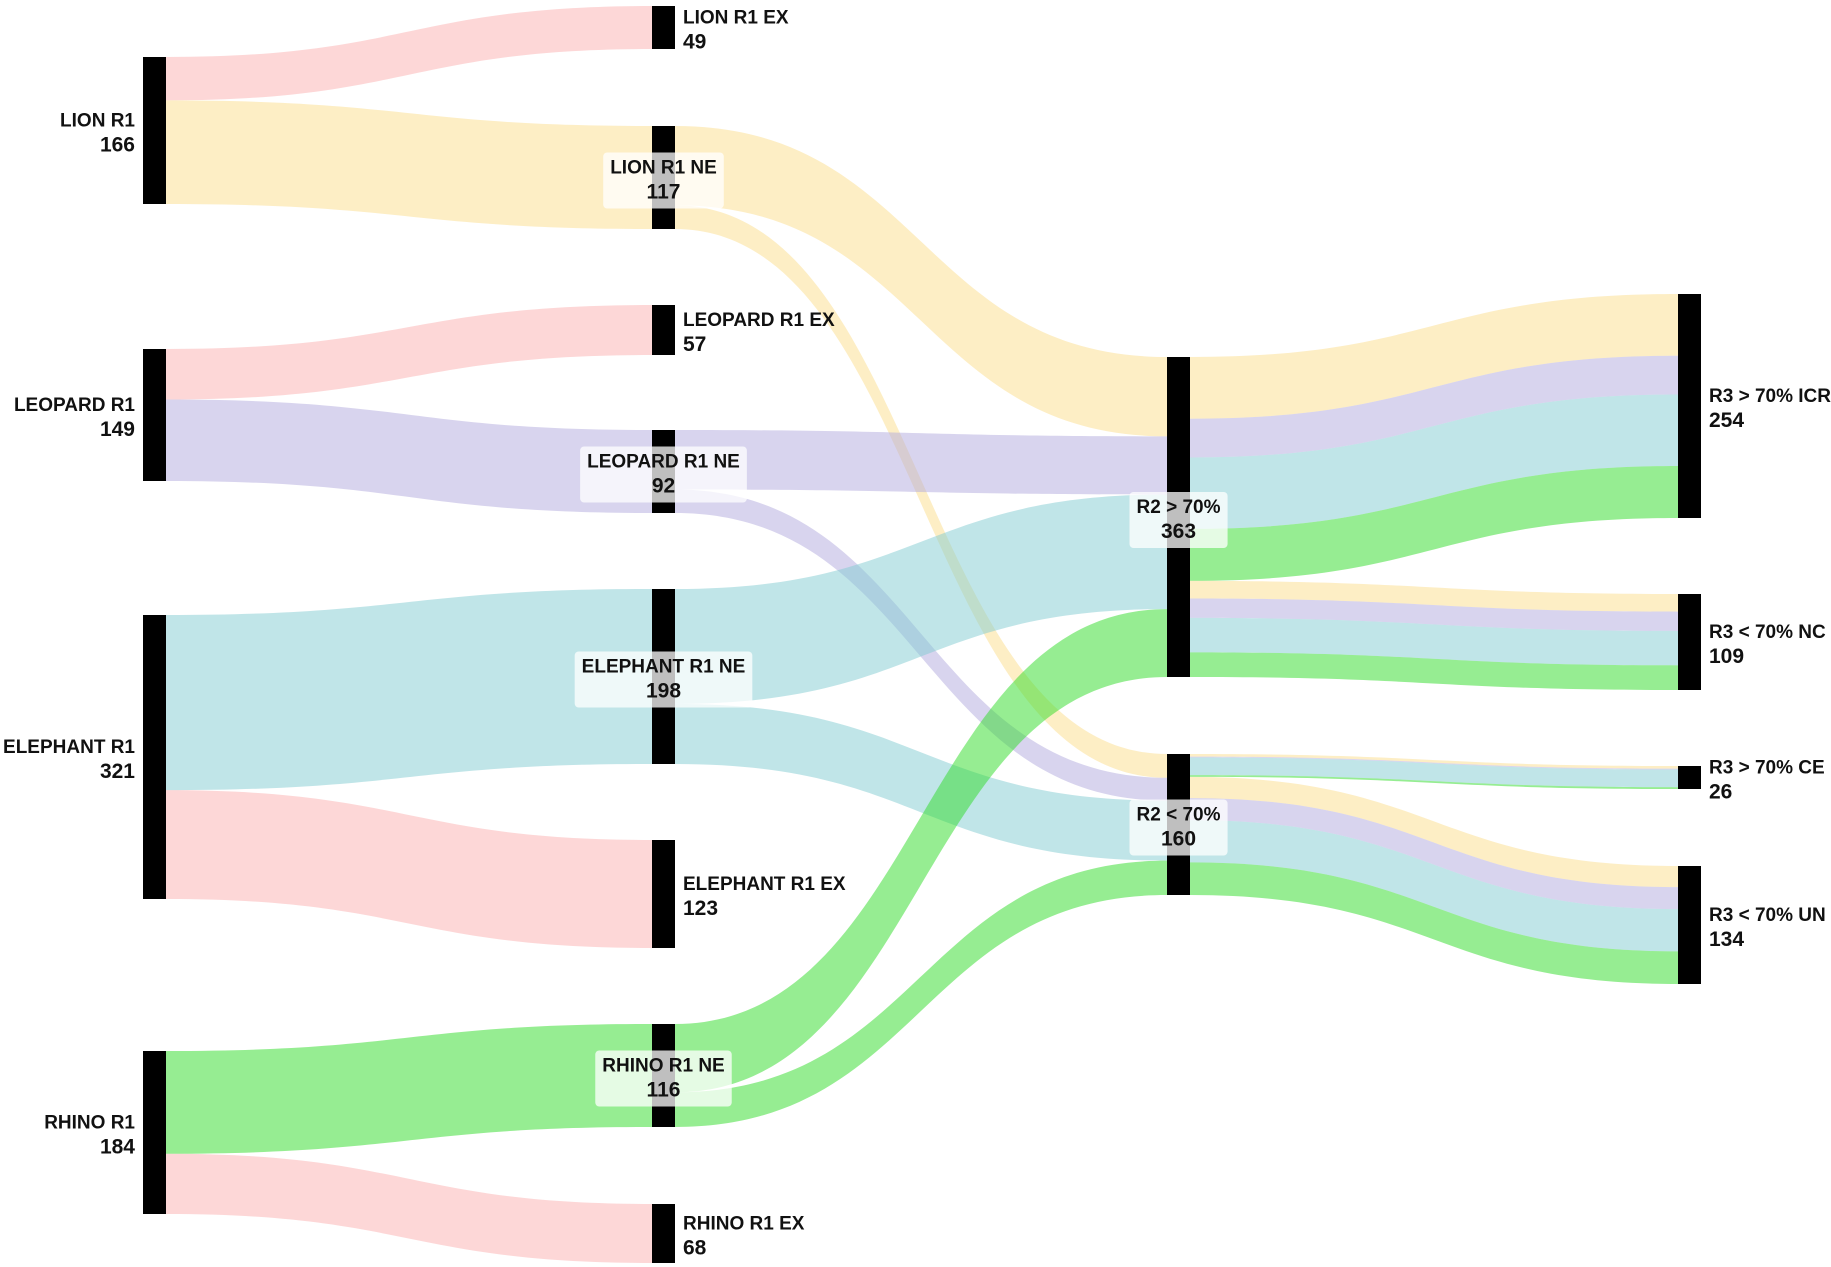 Image resolution: width=1831 pixels, height=1267 pixels. I want to click on node-value: 149, so click(117, 429).